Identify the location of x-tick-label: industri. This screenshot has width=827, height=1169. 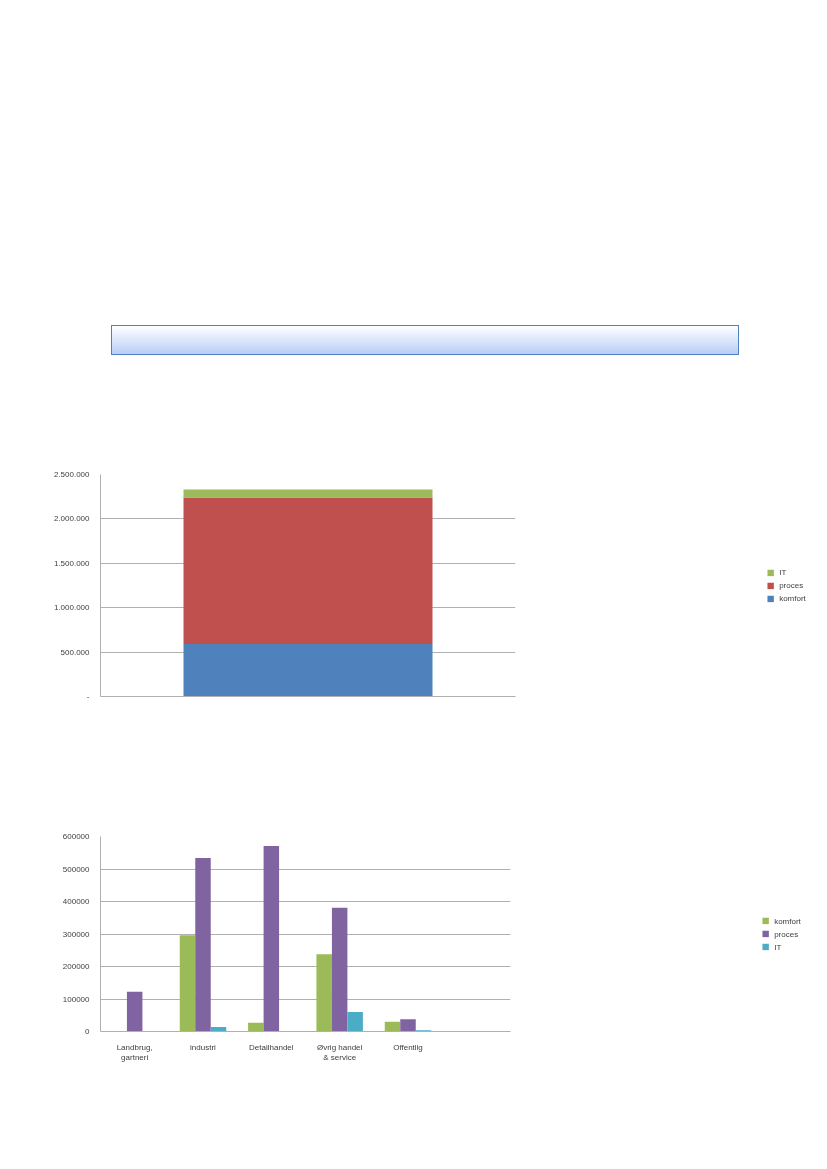
(203, 1047).